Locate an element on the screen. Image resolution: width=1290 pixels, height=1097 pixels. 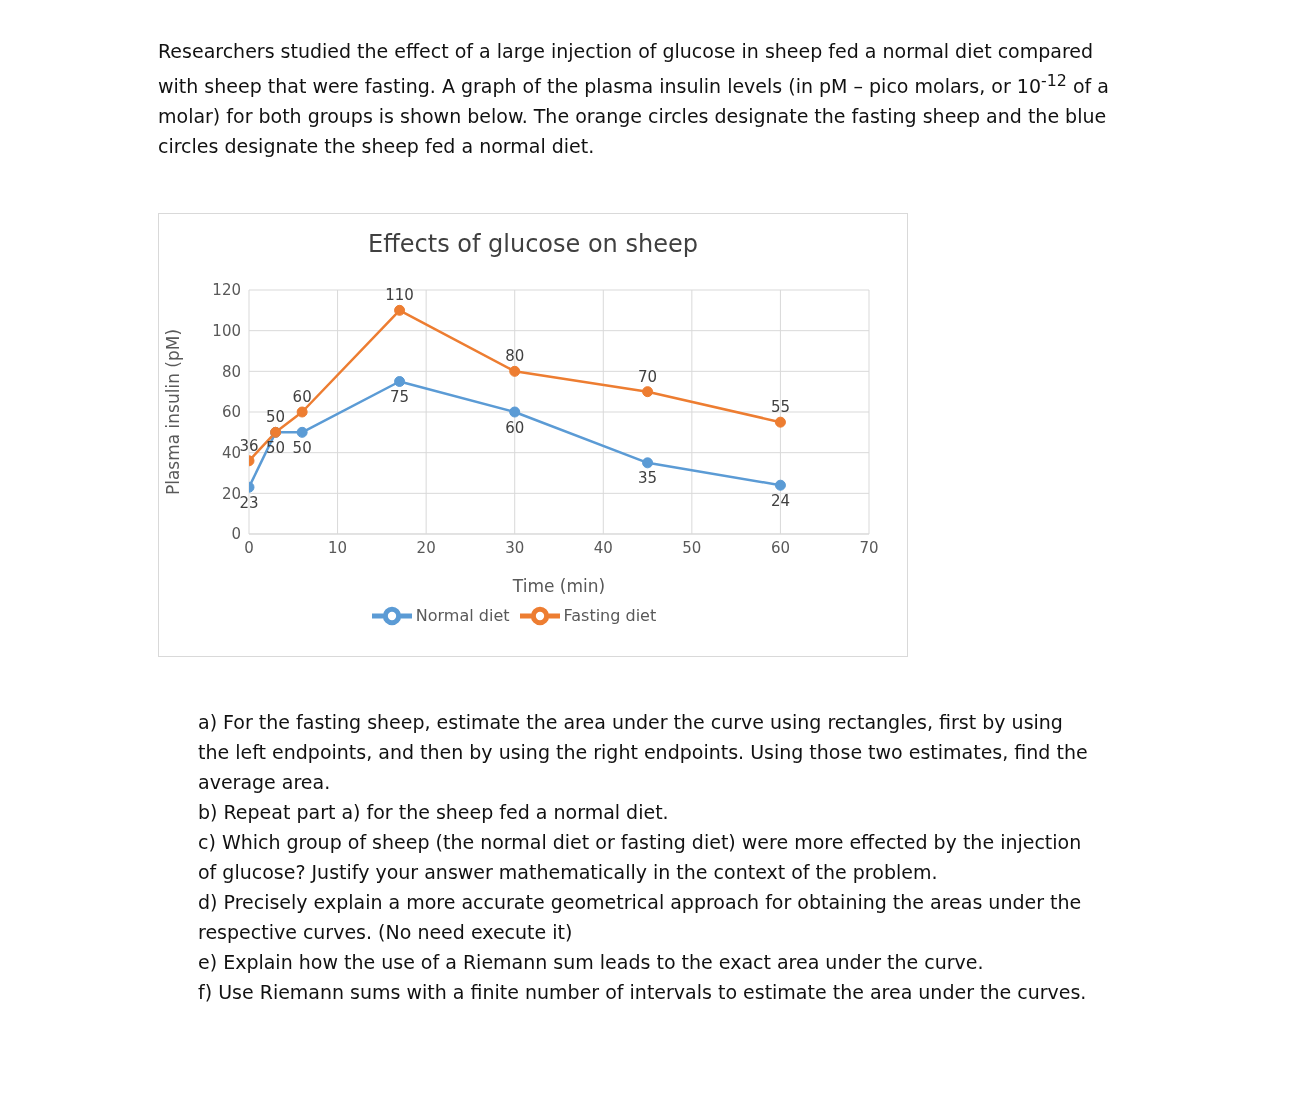
data-label: 75 is located at coordinates (400, 397).